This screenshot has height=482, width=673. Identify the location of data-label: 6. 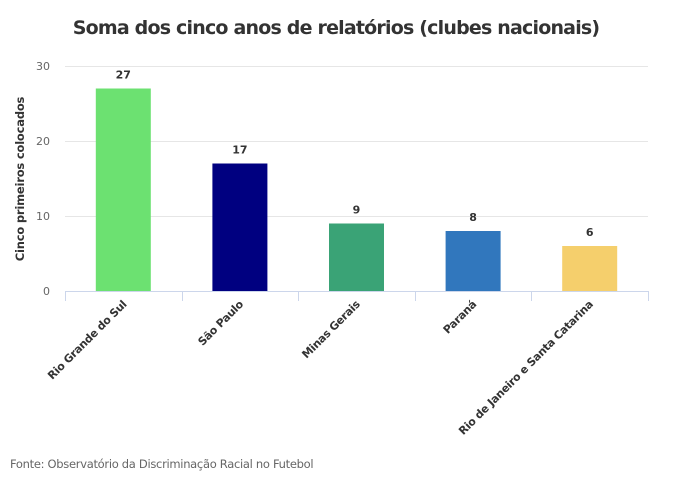
(590, 232).